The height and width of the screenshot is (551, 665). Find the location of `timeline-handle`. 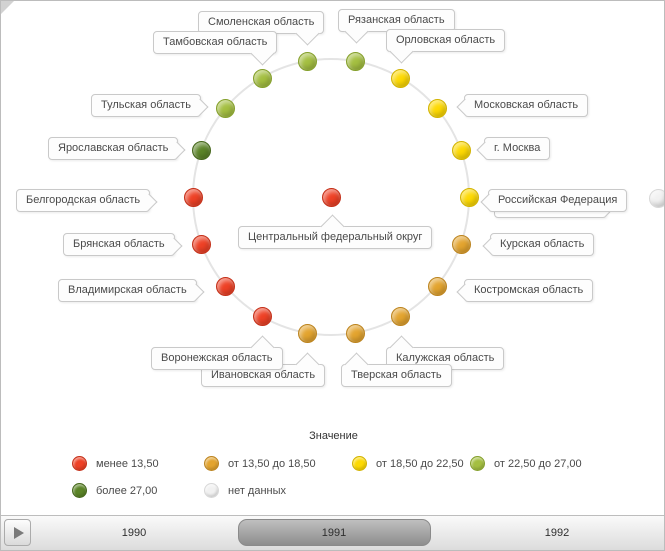

timeline-handle is located at coordinates (334, 532).